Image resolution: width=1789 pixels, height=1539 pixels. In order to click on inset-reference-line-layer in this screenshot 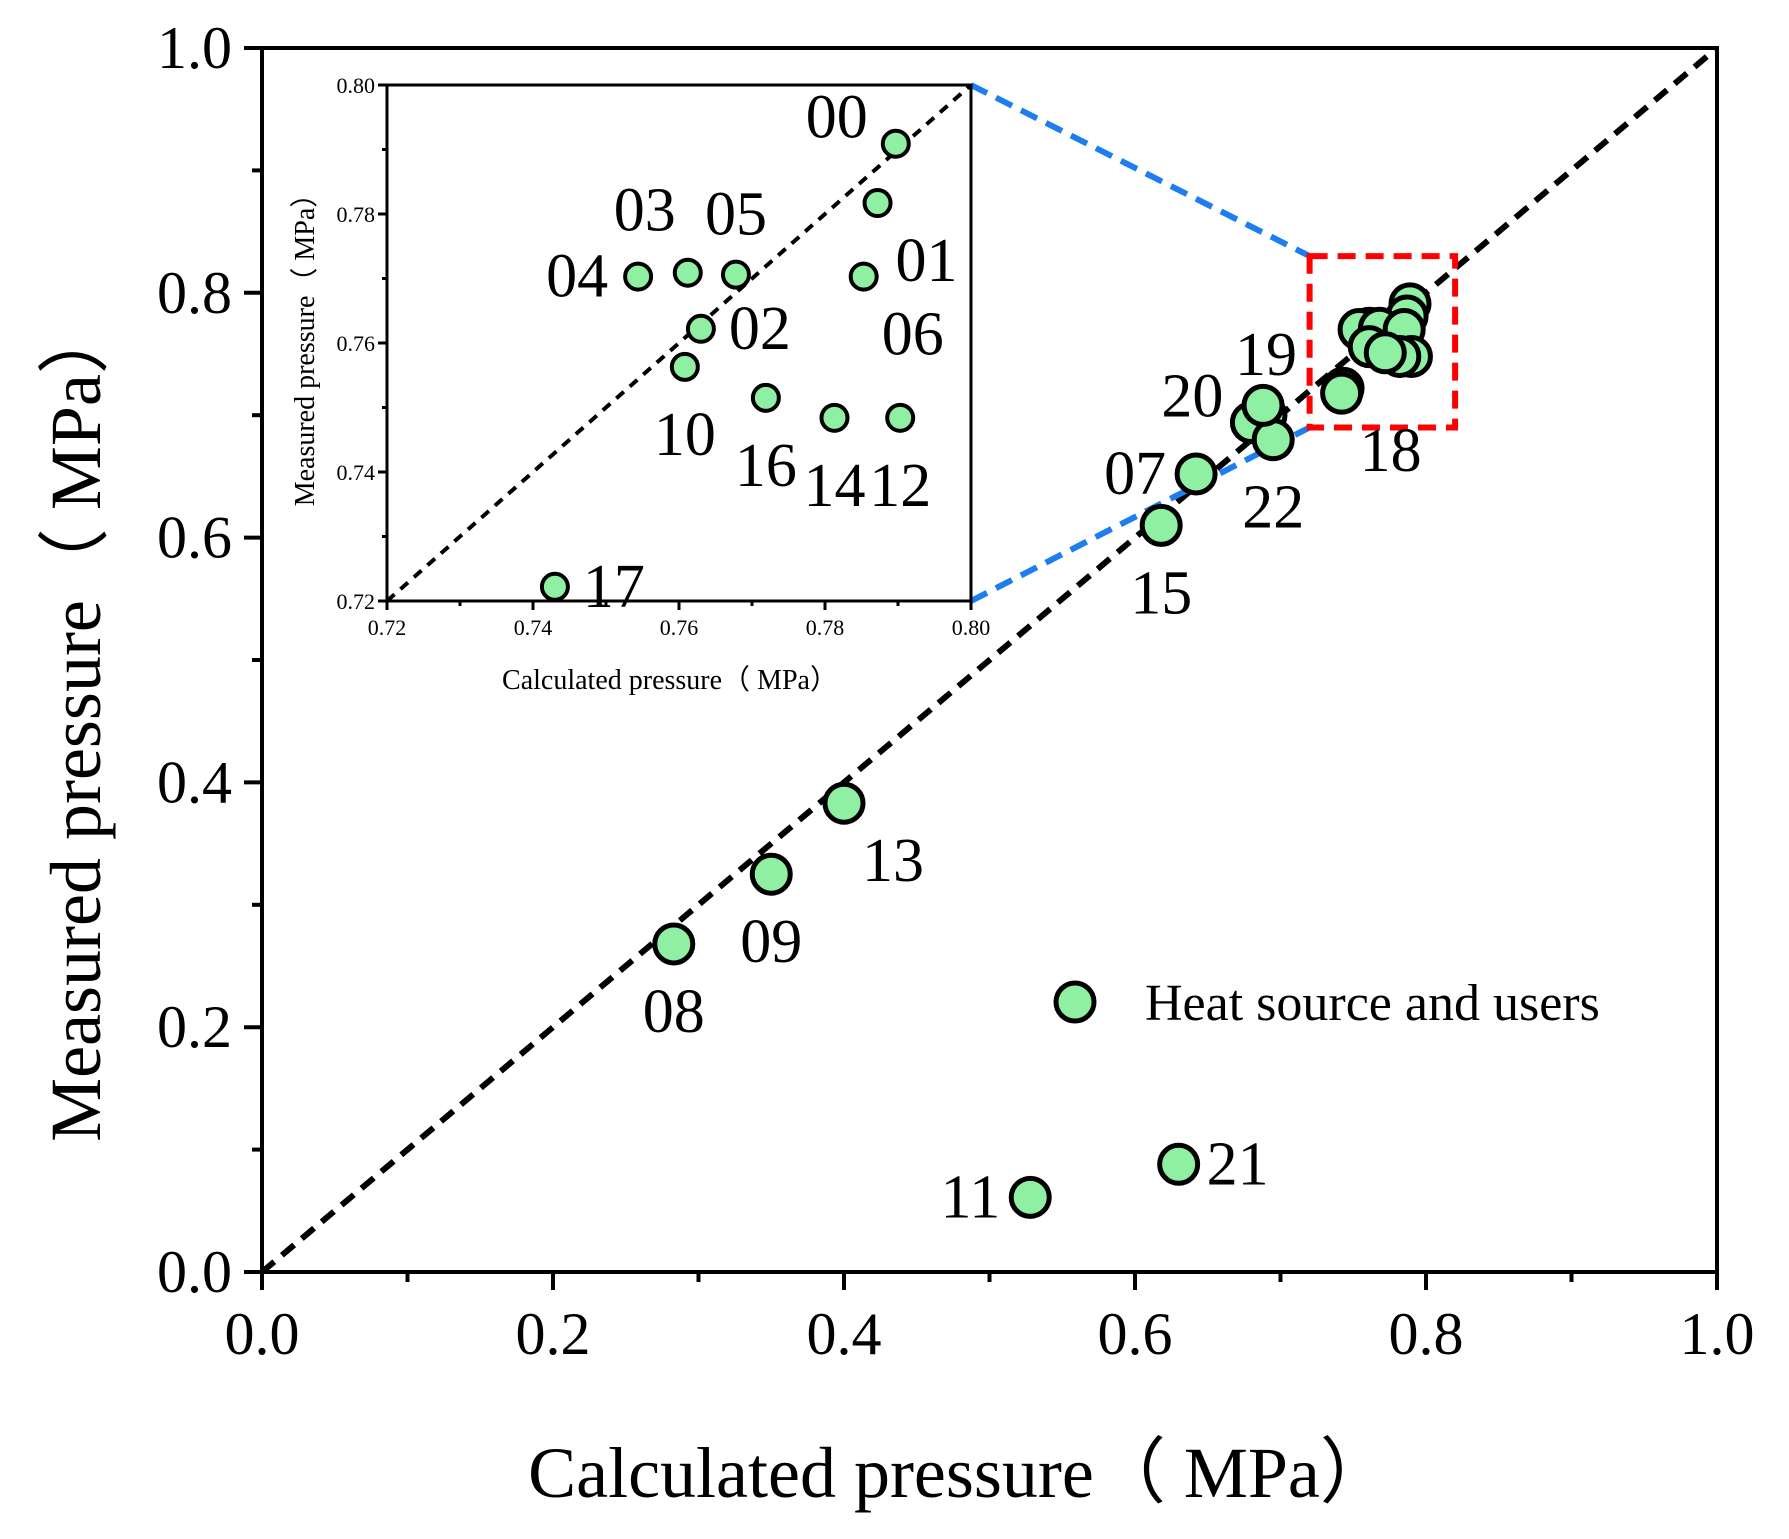, I will do `click(679, 343)`.